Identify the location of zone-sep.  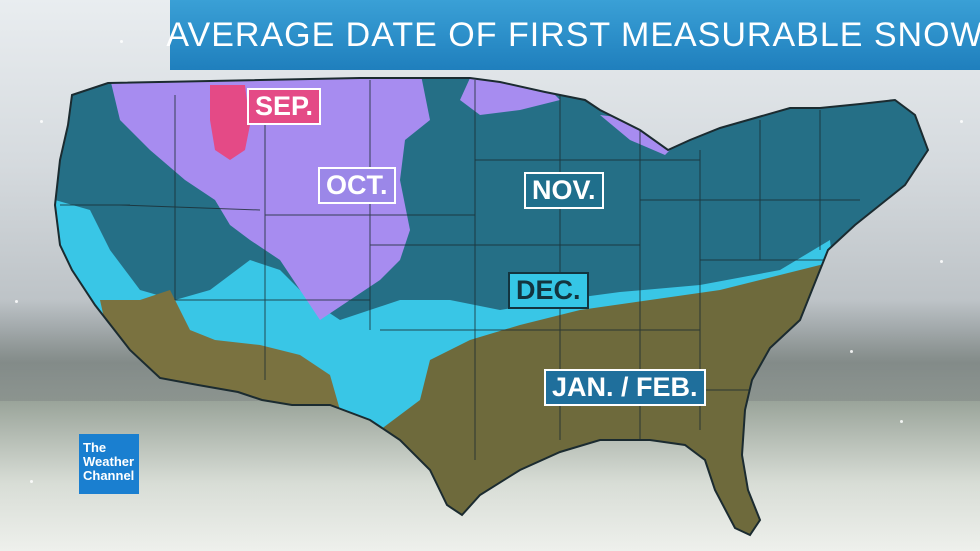
(230, 122).